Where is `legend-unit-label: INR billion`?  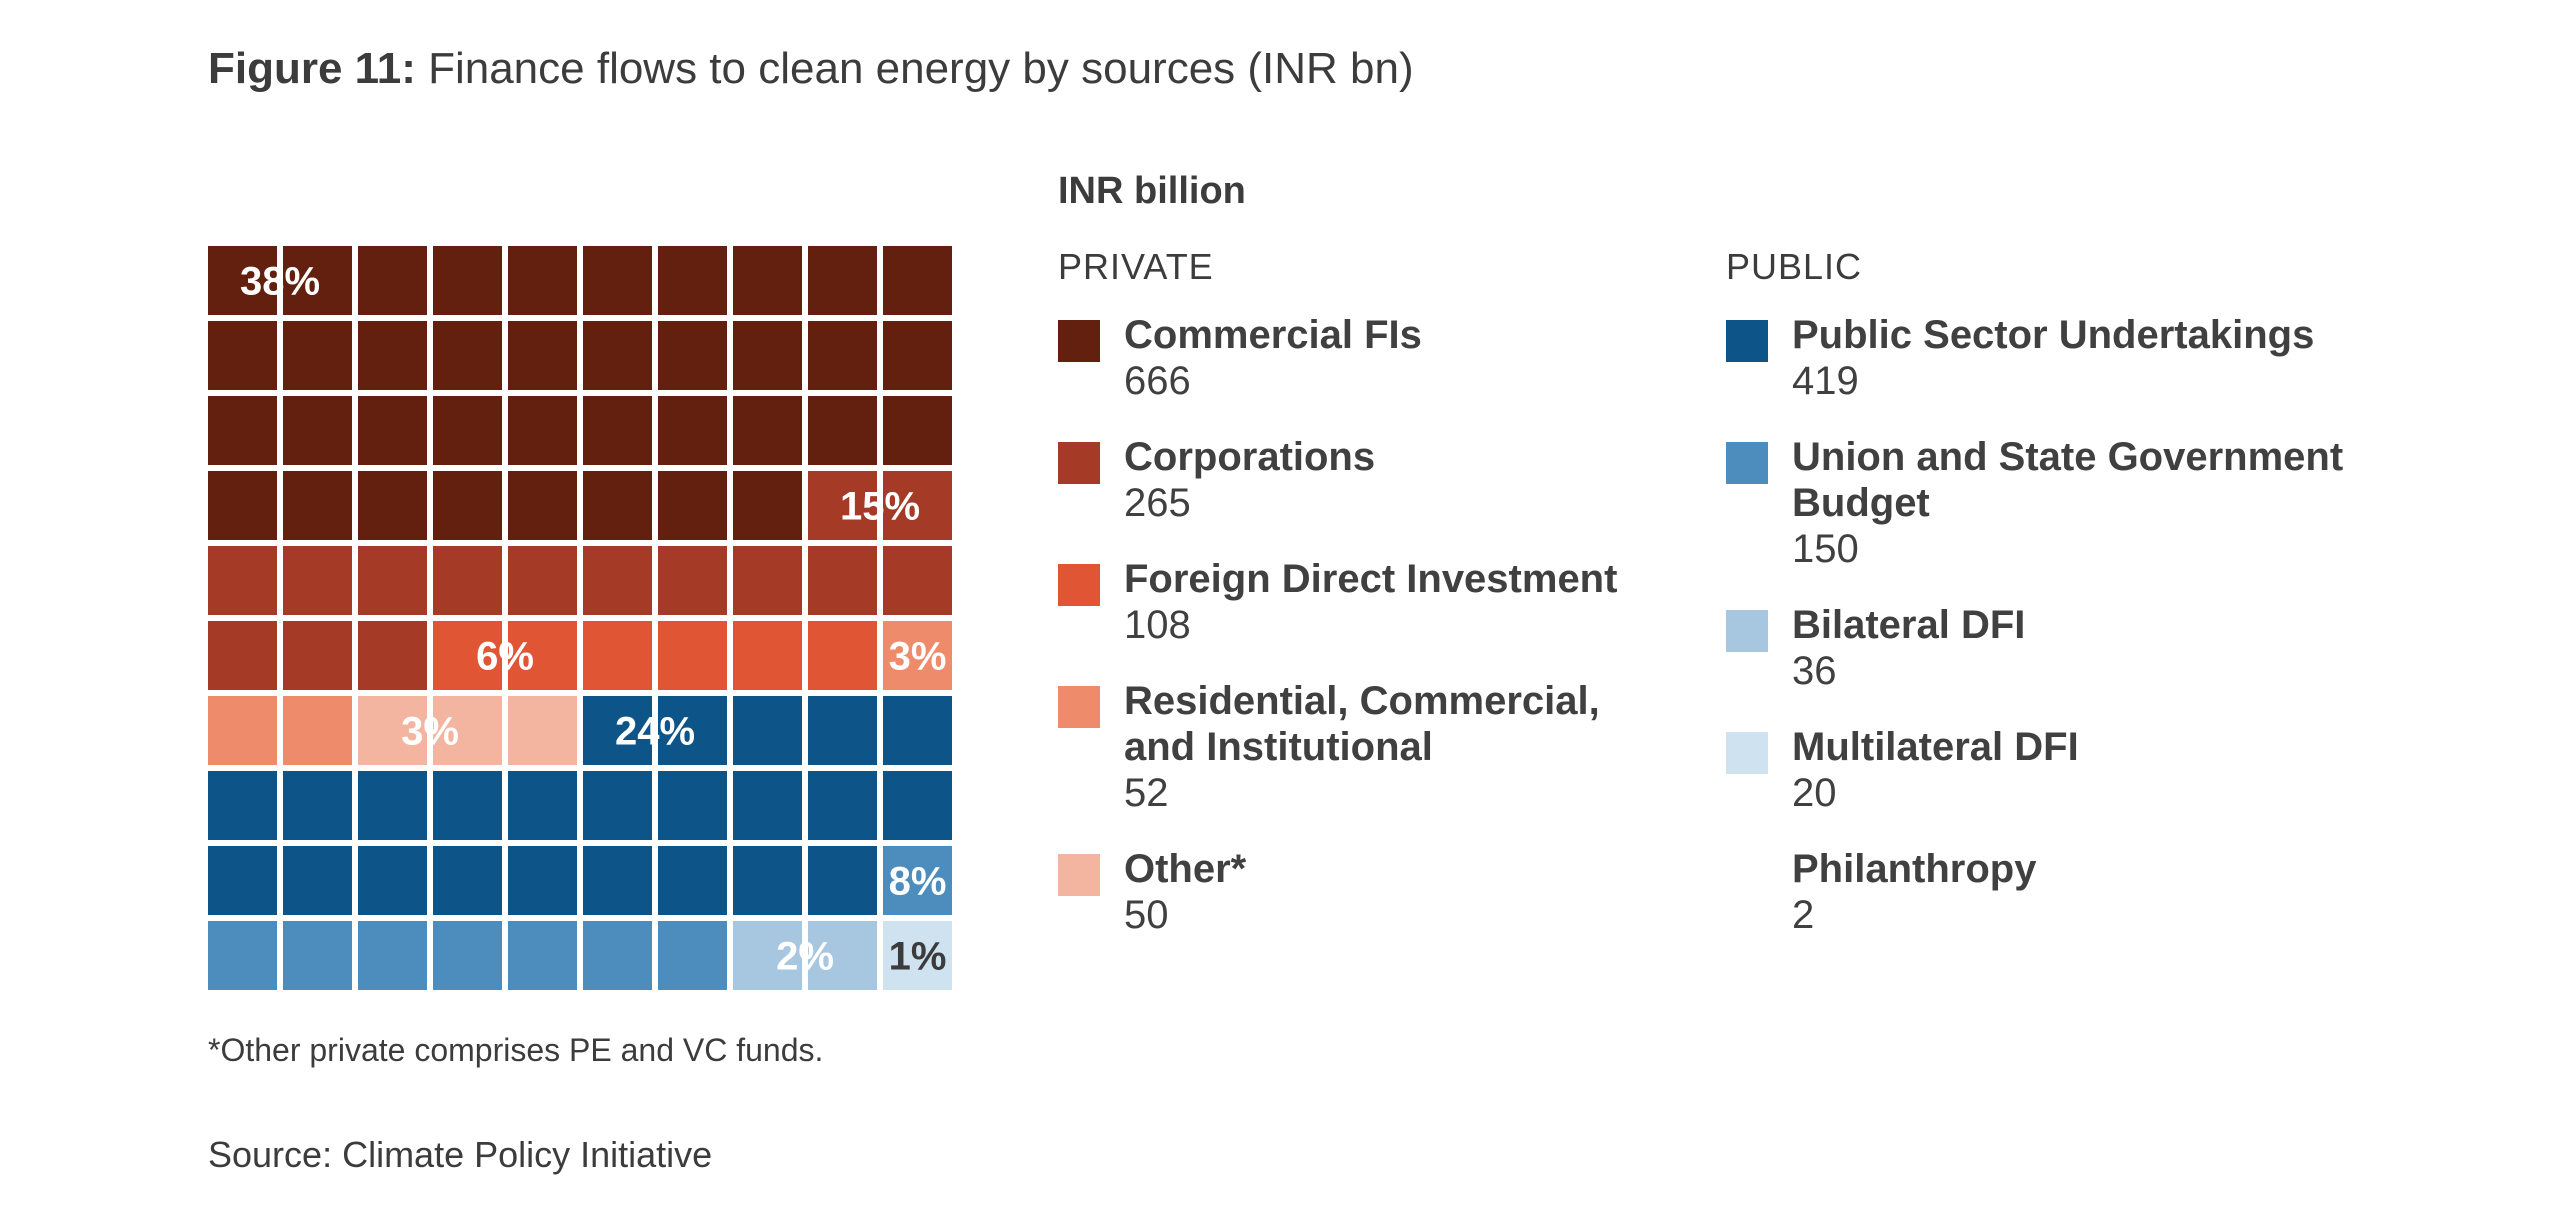 legend-unit-label: INR billion is located at coordinates (1152, 191).